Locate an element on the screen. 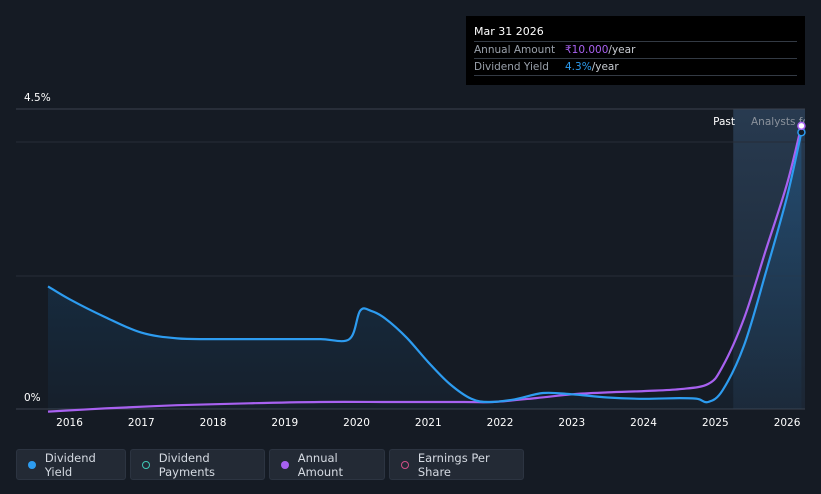  legend-label: Earnings Per Share is located at coordinates (453, 464).